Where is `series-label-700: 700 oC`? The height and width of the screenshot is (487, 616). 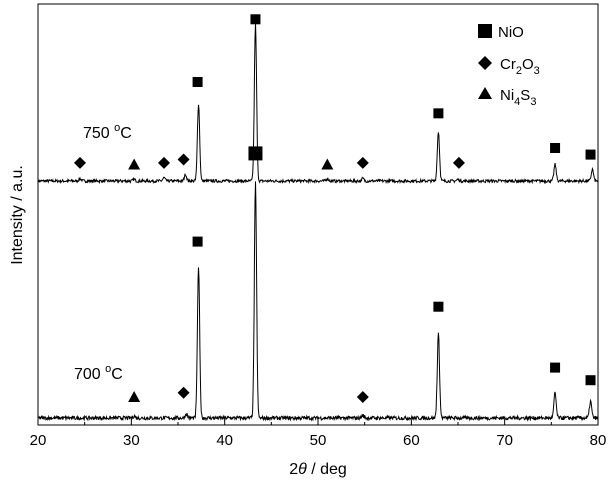
series-label-700: 700 oC is located at coordinates (98, 373).